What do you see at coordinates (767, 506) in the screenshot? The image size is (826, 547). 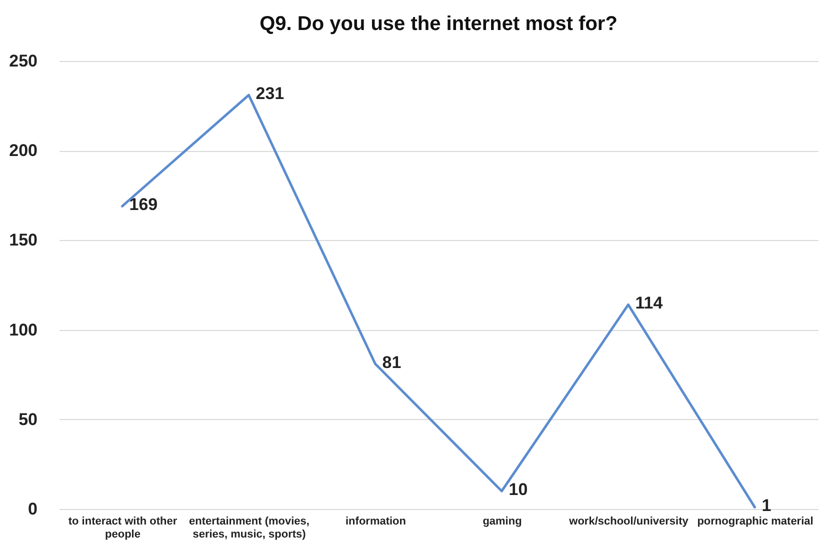 I see `data-label: 1` at bounding box center [767, 506].